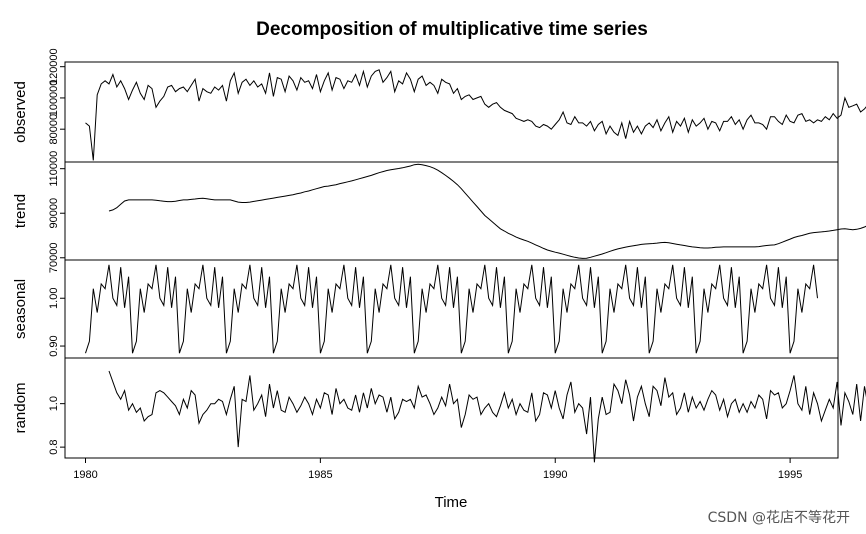 Image resolution: width=866 pixels, height=534 pixels. Describe the element at coordinates (54, 345) in the screenshot. I see `y-tick-label-seasonal: 0.90` at that location.